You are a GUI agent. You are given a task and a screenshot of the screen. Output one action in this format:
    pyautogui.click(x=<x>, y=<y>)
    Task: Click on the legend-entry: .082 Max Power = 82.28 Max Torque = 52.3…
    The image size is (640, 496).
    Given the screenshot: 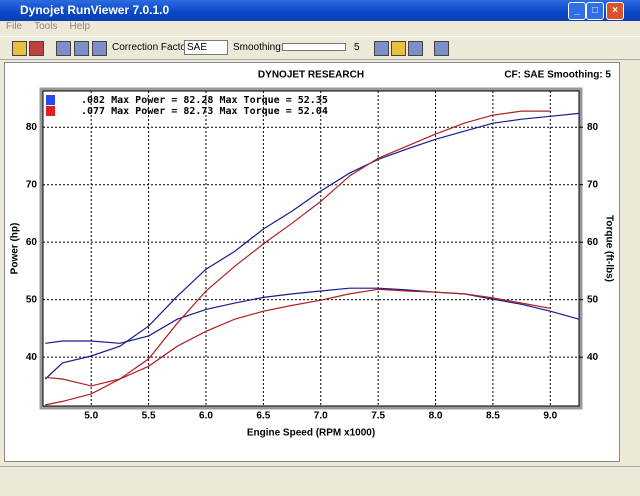 What is the action you would take?
    pyautogui.click(x=204, y=100)
    